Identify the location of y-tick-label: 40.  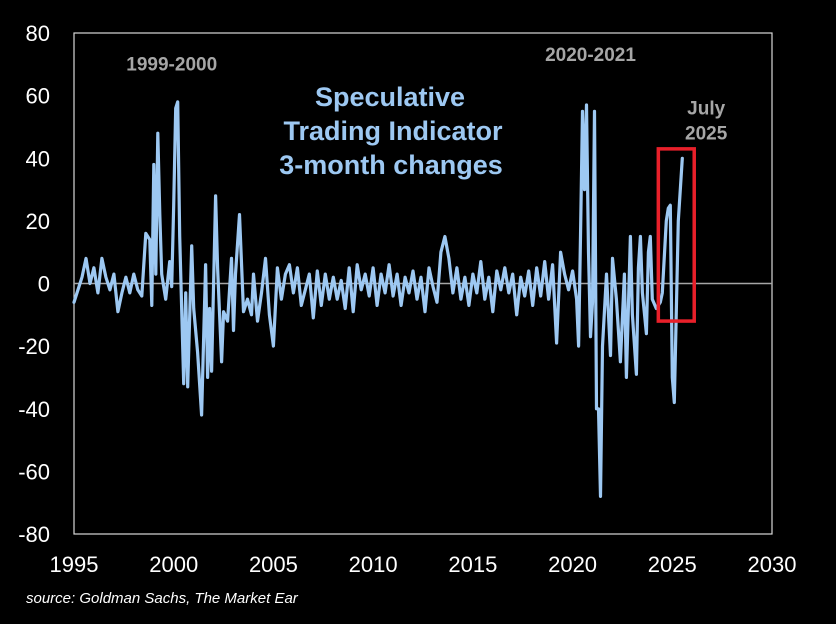
(38, 158).